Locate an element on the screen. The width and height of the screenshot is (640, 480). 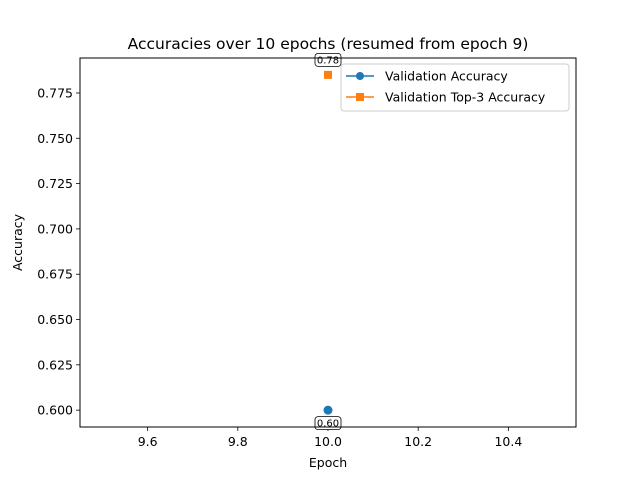
data-label-validation-top-3-accuracy: 0.78 is located at coordinates (328, 60).